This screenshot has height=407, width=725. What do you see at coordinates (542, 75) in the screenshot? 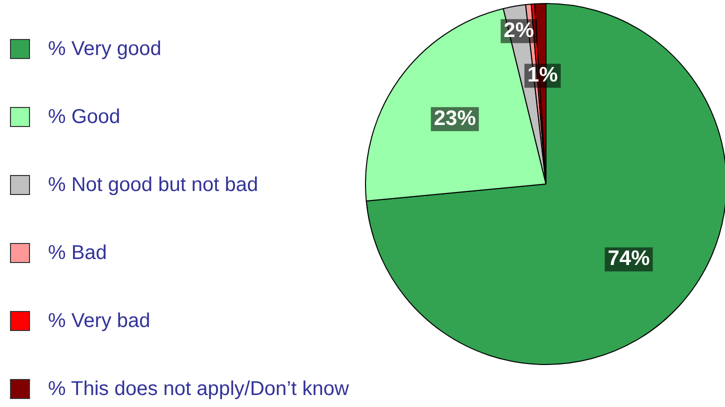
I see `data-label: 1%` at bounding box center [542, 75].